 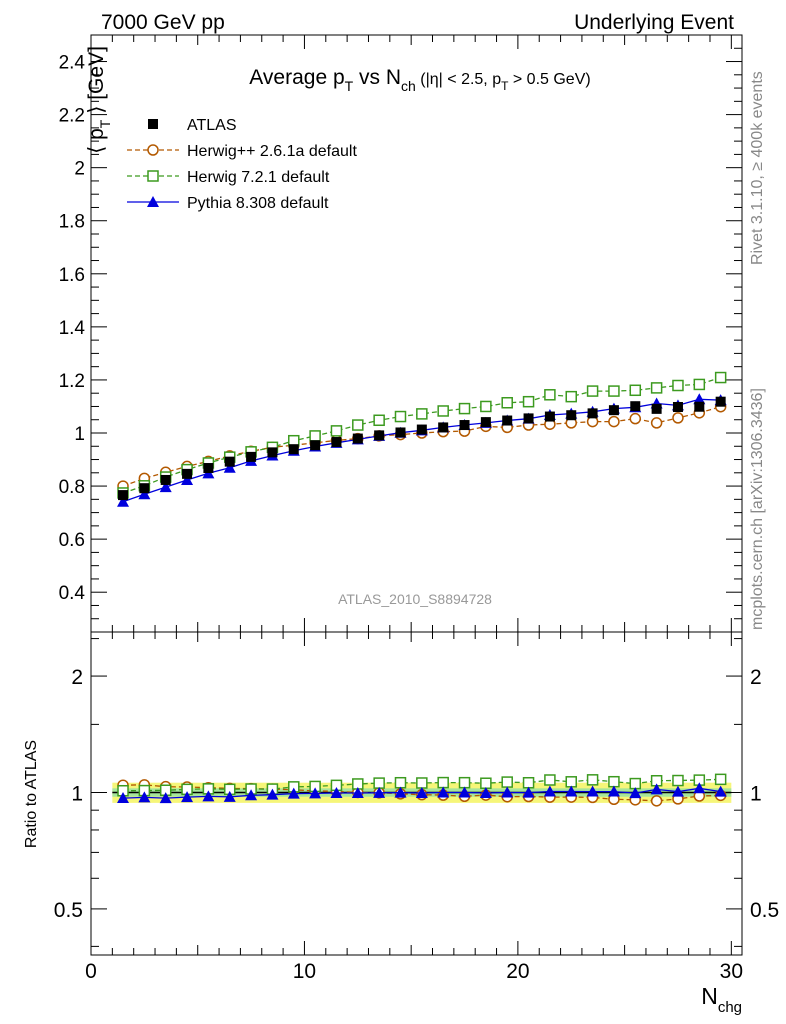 What do you see at coordinates (272, 151) in the screenshot?
I see `legend-label: Herwig++ 2.6.1a default` at bounding box center [272, 151].